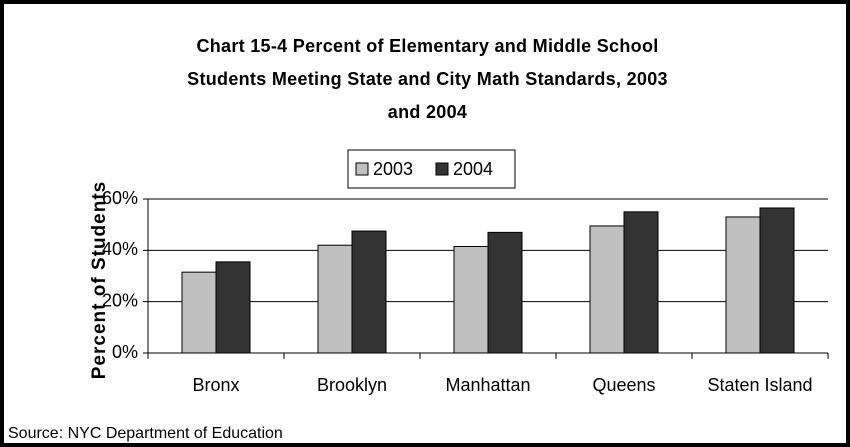  What do you see at coordinates (431, 169) in the screenshot?
I see `legend-box` at bounding box center [431, 169].